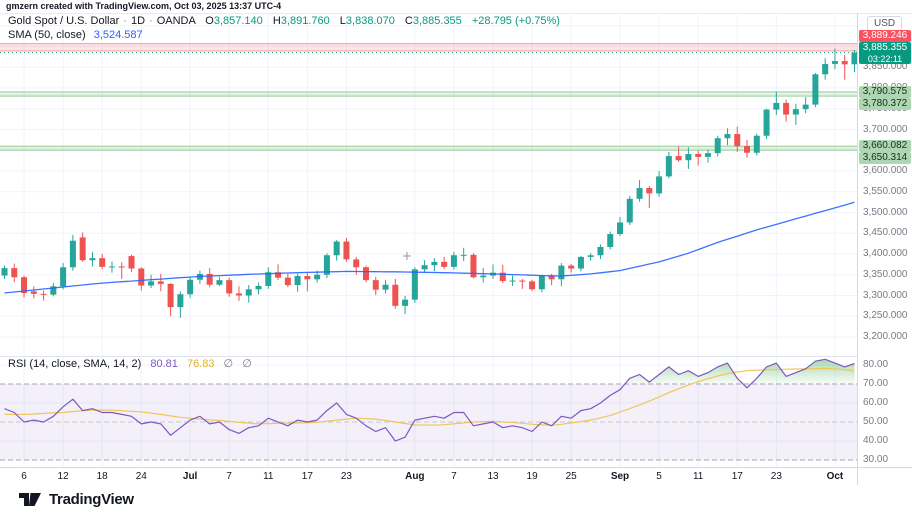 This screenshot has height=513, width=912. Describe the element at coordinates (876, 459) in the screenshot. I see `rsi-tick-label: 30.00` at that location.